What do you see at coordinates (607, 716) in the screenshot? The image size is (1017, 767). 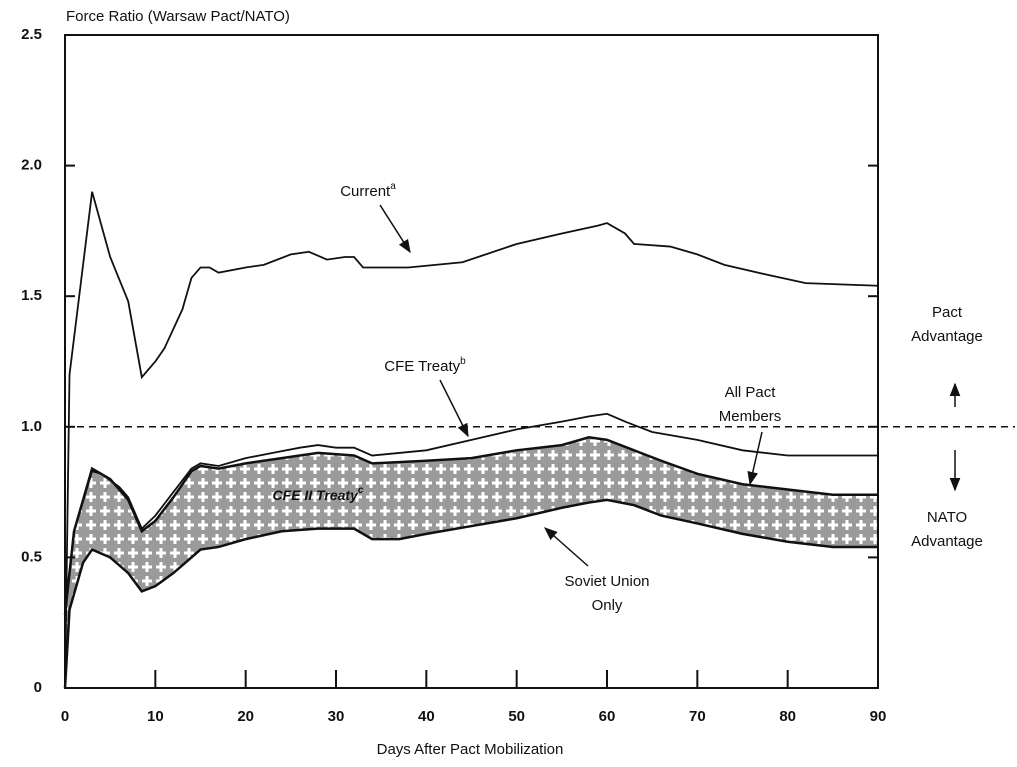 I see `x-tick-label: 60` at bounding box center [607, 716].